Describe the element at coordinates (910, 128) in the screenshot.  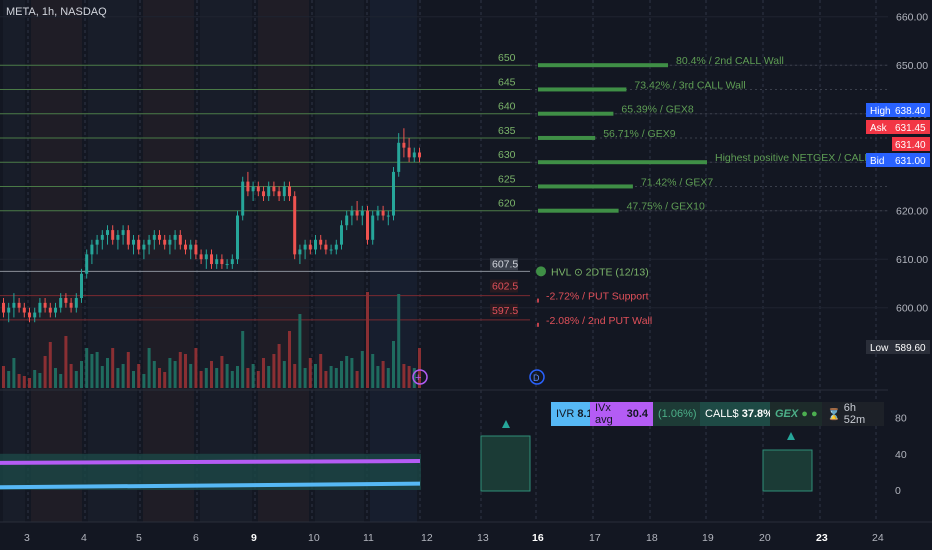
I see `badge-value: 631.45` at that location.